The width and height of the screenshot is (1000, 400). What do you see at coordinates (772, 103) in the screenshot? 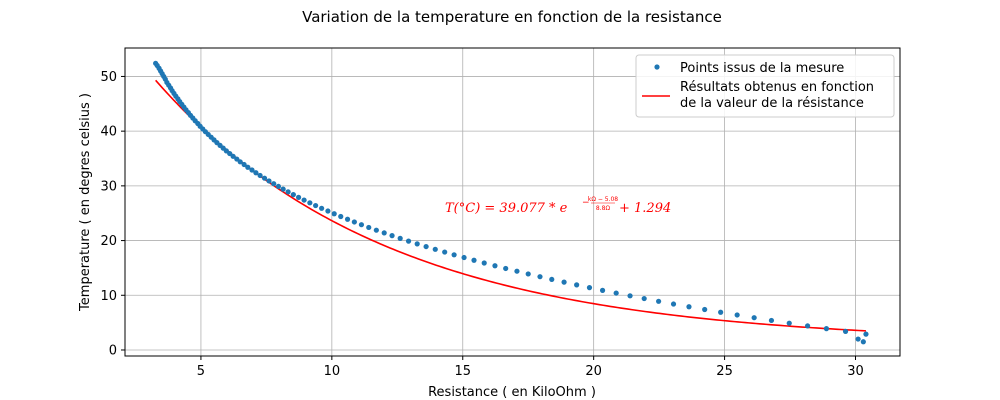
I see `legend-label-fit-line-2: de la valeur de la résistance` at bounding box center [772, 103].